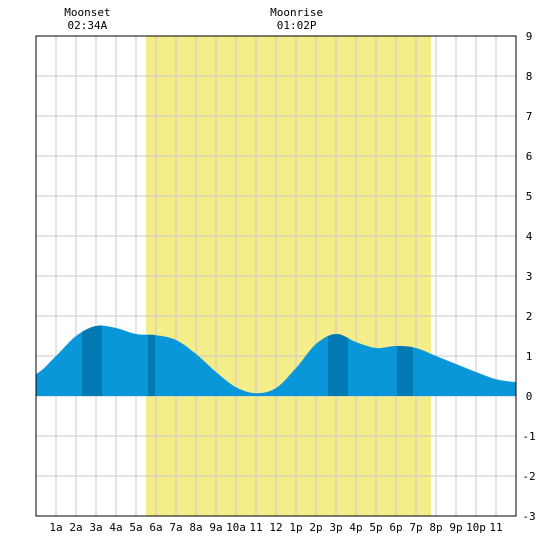  Describe the element at coordinates (476, 527) in the screenshot. I see `x-tick-label: 10p` at that location.